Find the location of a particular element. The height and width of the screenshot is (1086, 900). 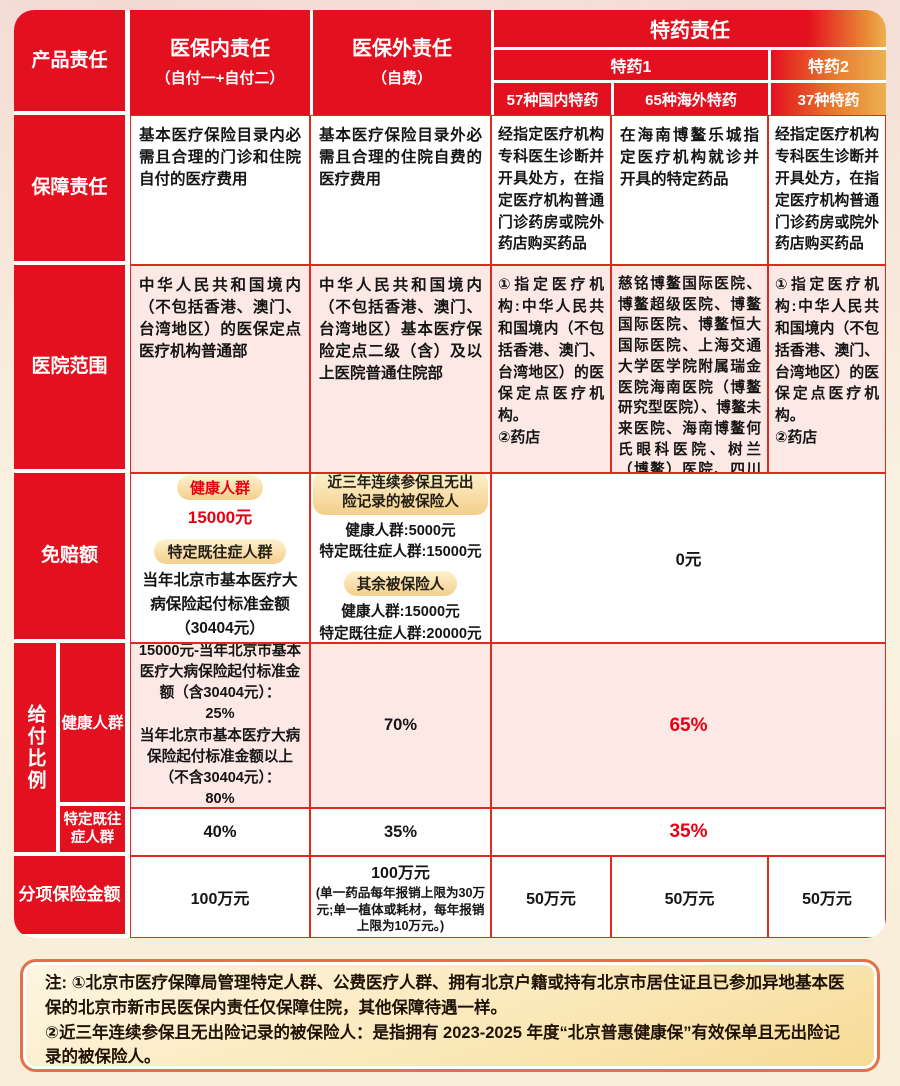

cell-payout-healthy-outside: 70% is located at coordinates (400, 725).